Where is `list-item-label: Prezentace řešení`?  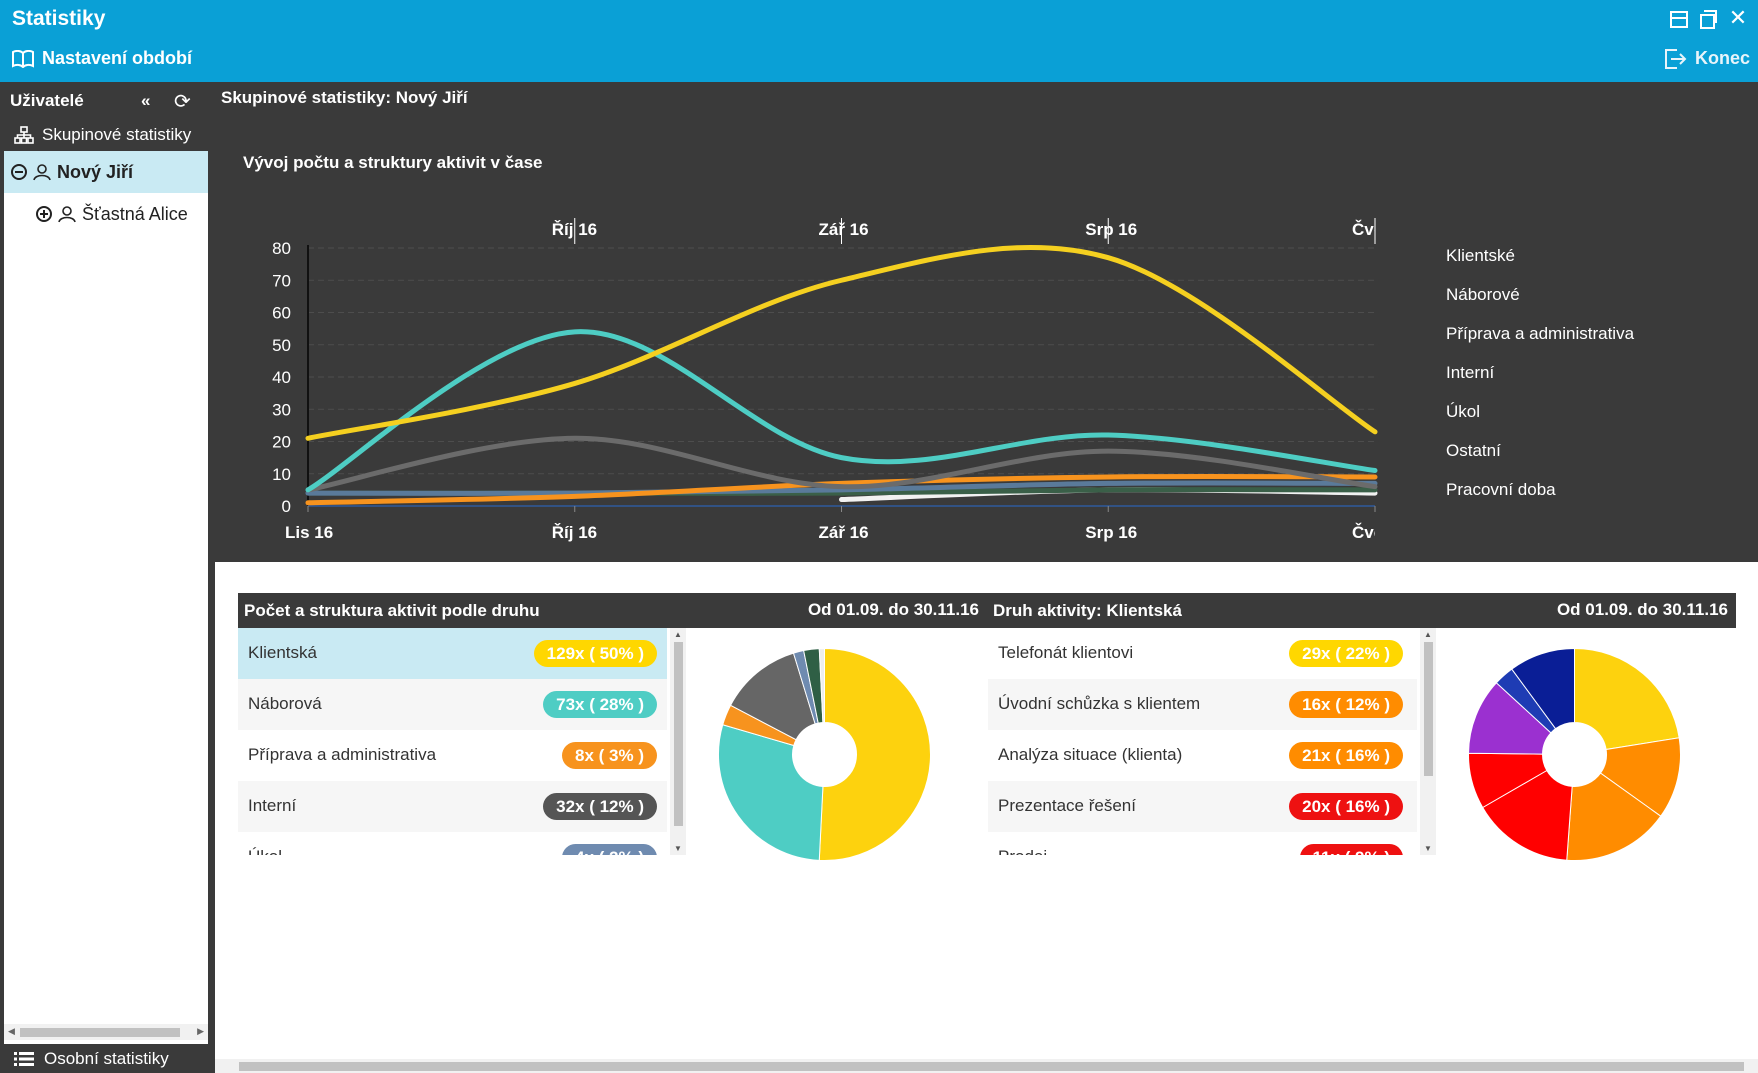
list-item-label: Prezentace řešení is located at coordinates (1067, 805).